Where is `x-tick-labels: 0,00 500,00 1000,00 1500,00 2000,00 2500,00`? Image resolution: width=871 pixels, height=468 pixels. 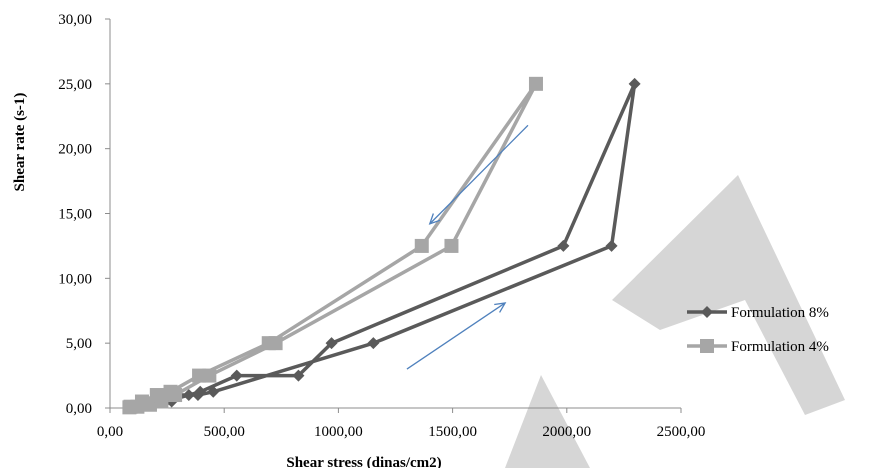 x-tick-labels: 0,00 500,00 1000,00 1500,00 2000,00 2500,00 is located at coordinates (401, 424).